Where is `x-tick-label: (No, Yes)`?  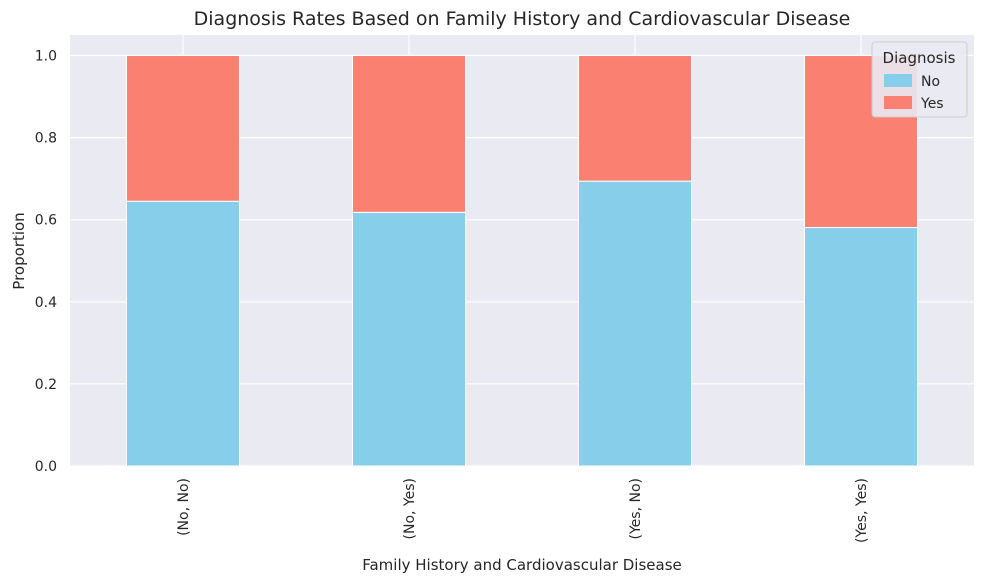
x-tick-label: (No, Yes) is located at coordinates (410, 508).